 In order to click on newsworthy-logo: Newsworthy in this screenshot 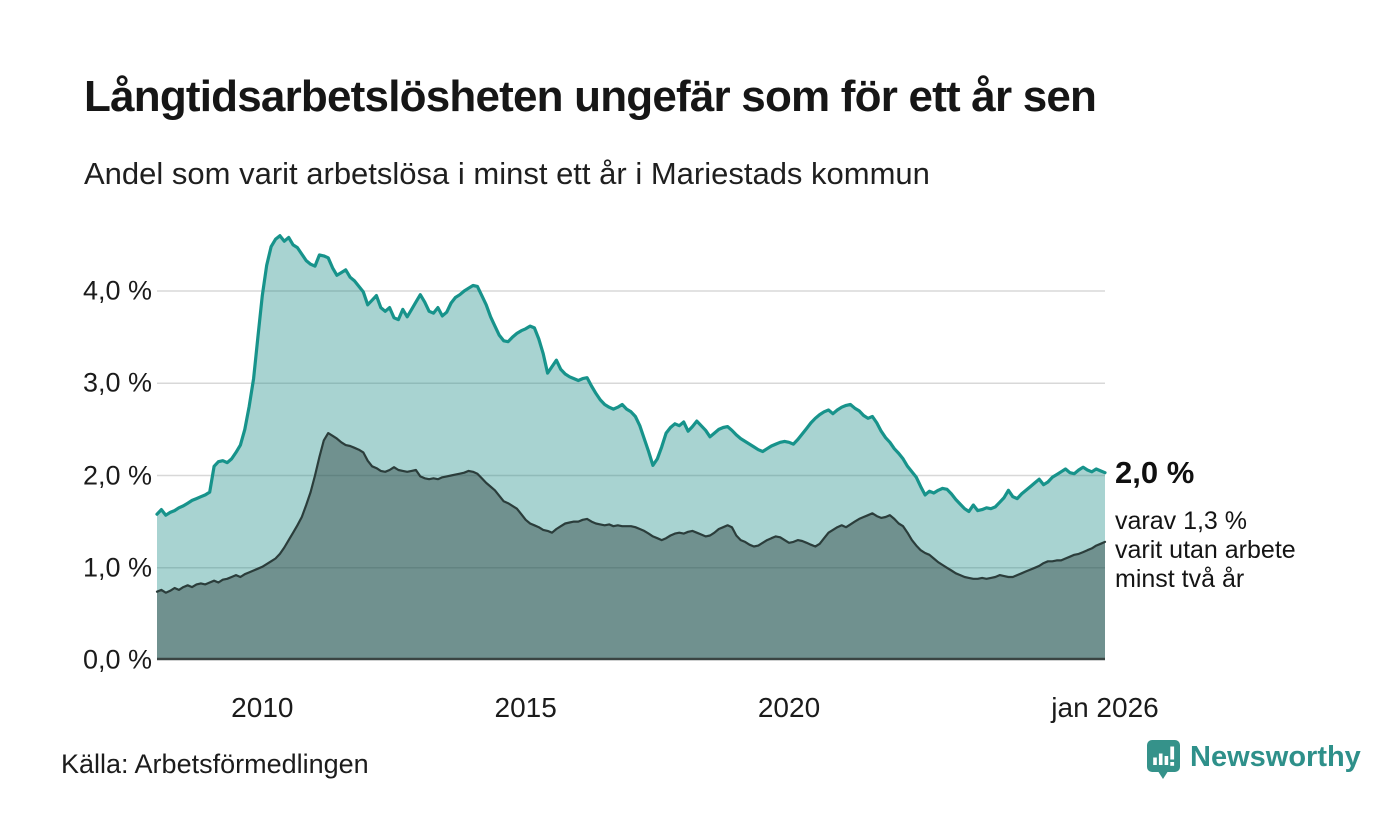, I will do `click(1253, 760)`.